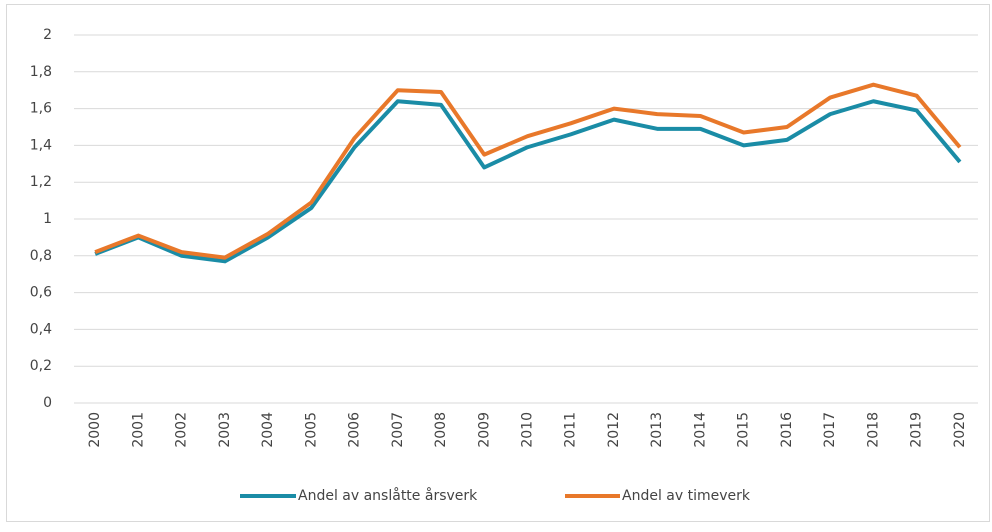 This screenshot has height=532, width=992. I want to click on y-tick-label: 0,6, so click(41, 293).